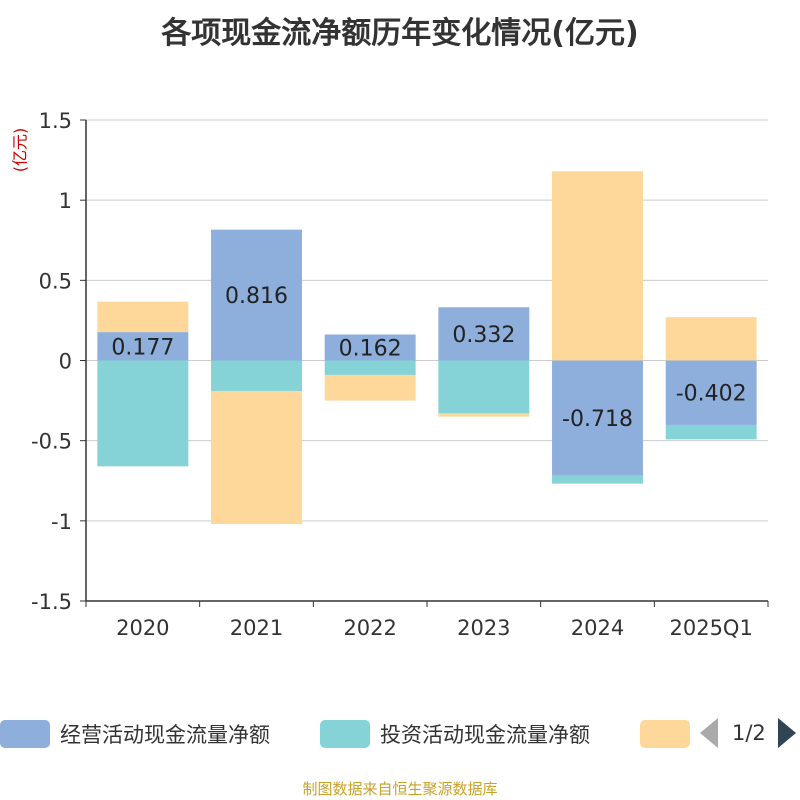 The width and height of the screenshot is (800, 800). What do you see at coordinates (597, 628) in the screenshot?
I see `x-tick-label: 2024` at bounding box center [597, 628].